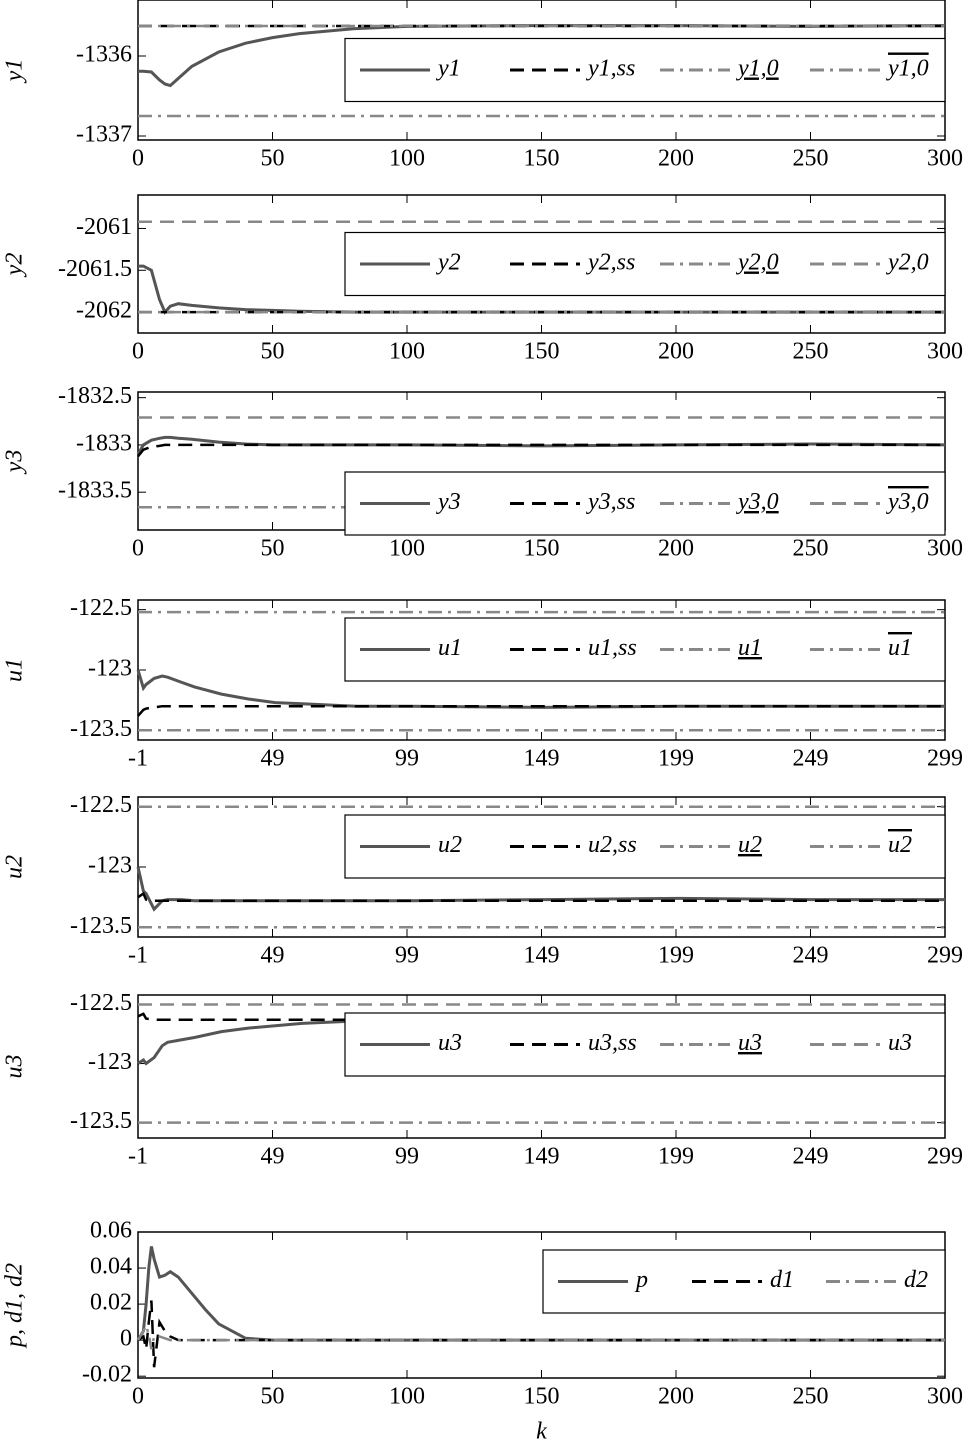 The width and height of the screenshot is (967, 1445). What do you see at coordinates (15, 1306) in the screenshot?
I see `y-axis-label: p, d1, d2` at bounding box center [15, 1306].